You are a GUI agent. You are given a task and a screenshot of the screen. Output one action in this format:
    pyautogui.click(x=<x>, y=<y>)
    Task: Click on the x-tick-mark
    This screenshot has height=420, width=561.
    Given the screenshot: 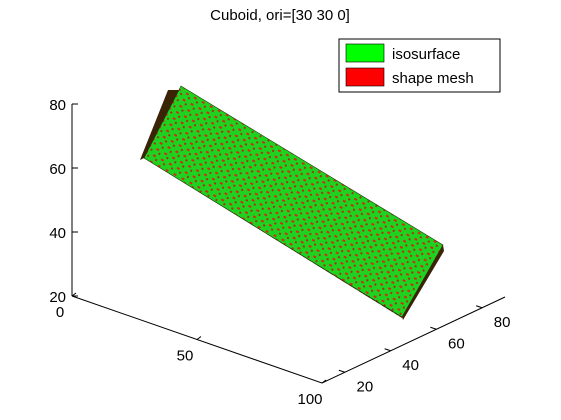 What is the action you would take?
    pyautogui.click(x=199, y=338)
    